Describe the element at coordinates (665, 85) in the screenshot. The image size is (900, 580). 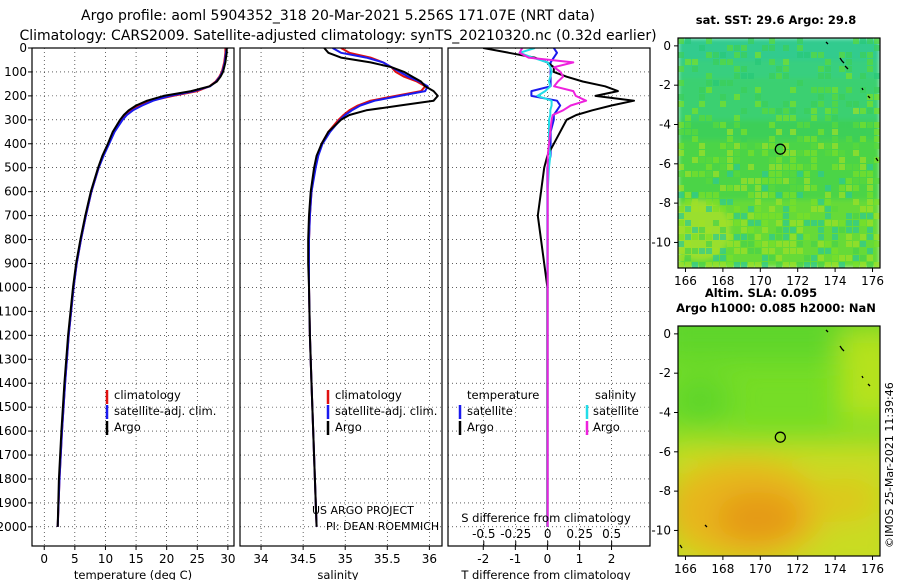
I see `lat-tick-label: -2` at that location.